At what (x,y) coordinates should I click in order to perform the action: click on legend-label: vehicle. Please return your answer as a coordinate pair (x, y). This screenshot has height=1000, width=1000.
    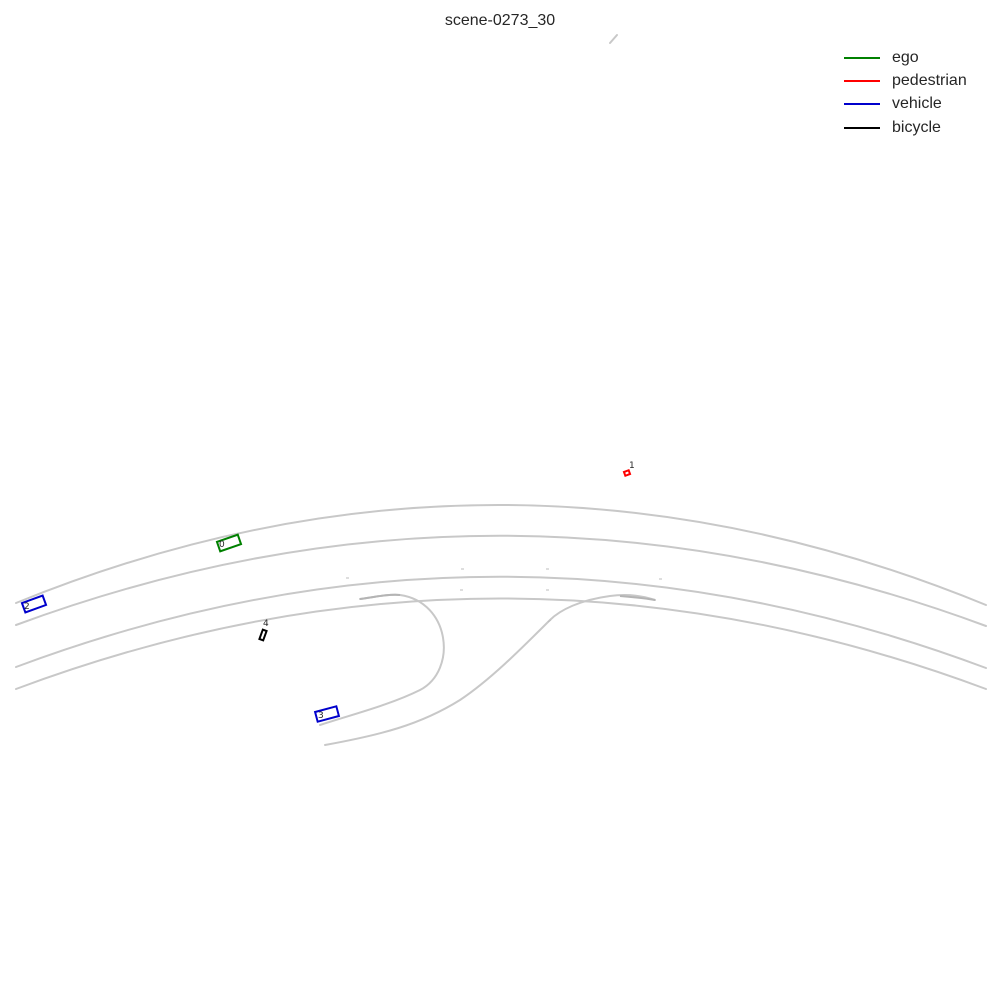
    Looking at the image, I should click on (917, 104).